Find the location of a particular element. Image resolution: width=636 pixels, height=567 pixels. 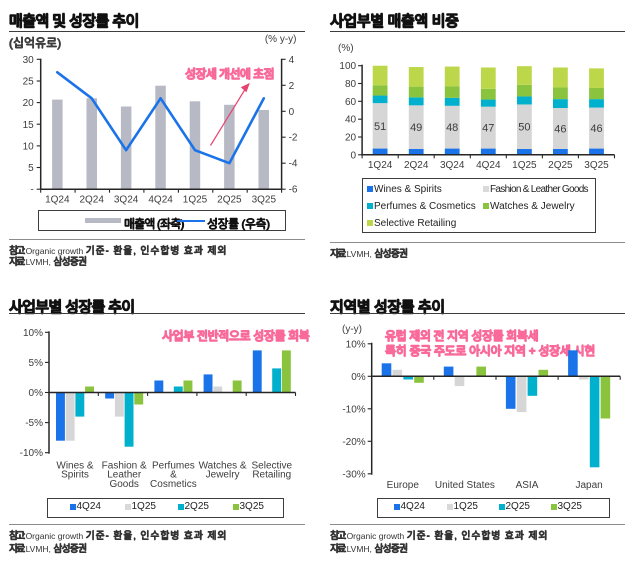

svg-text: 48 is located at coordinates (452, 128).